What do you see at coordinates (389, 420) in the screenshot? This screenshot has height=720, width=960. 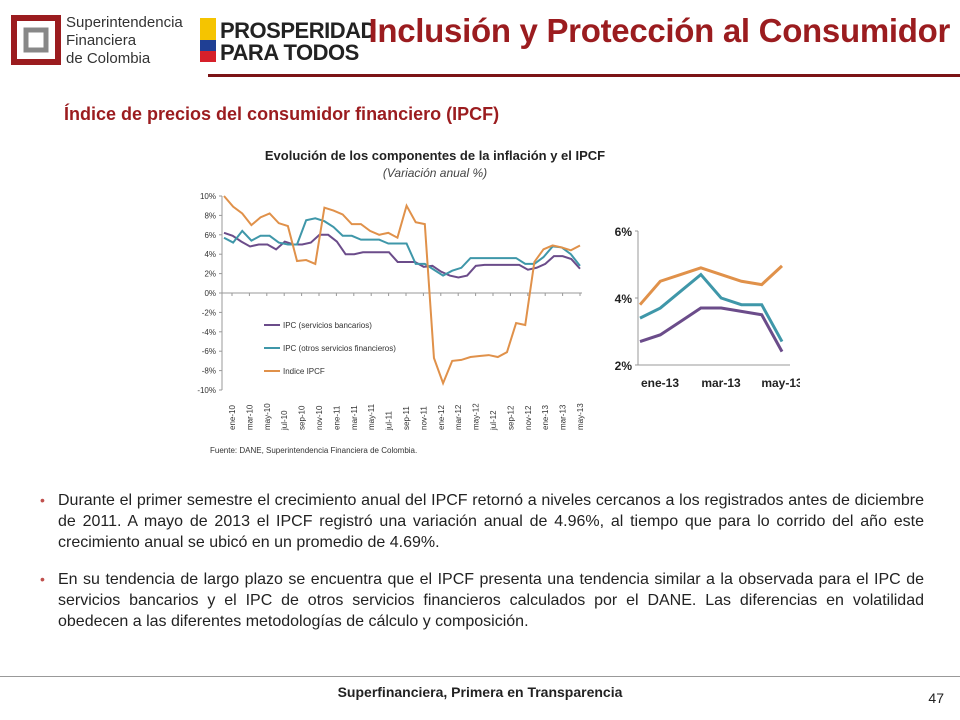 I see `x-tick-label: jul-11` at bounding box center [389, 420].